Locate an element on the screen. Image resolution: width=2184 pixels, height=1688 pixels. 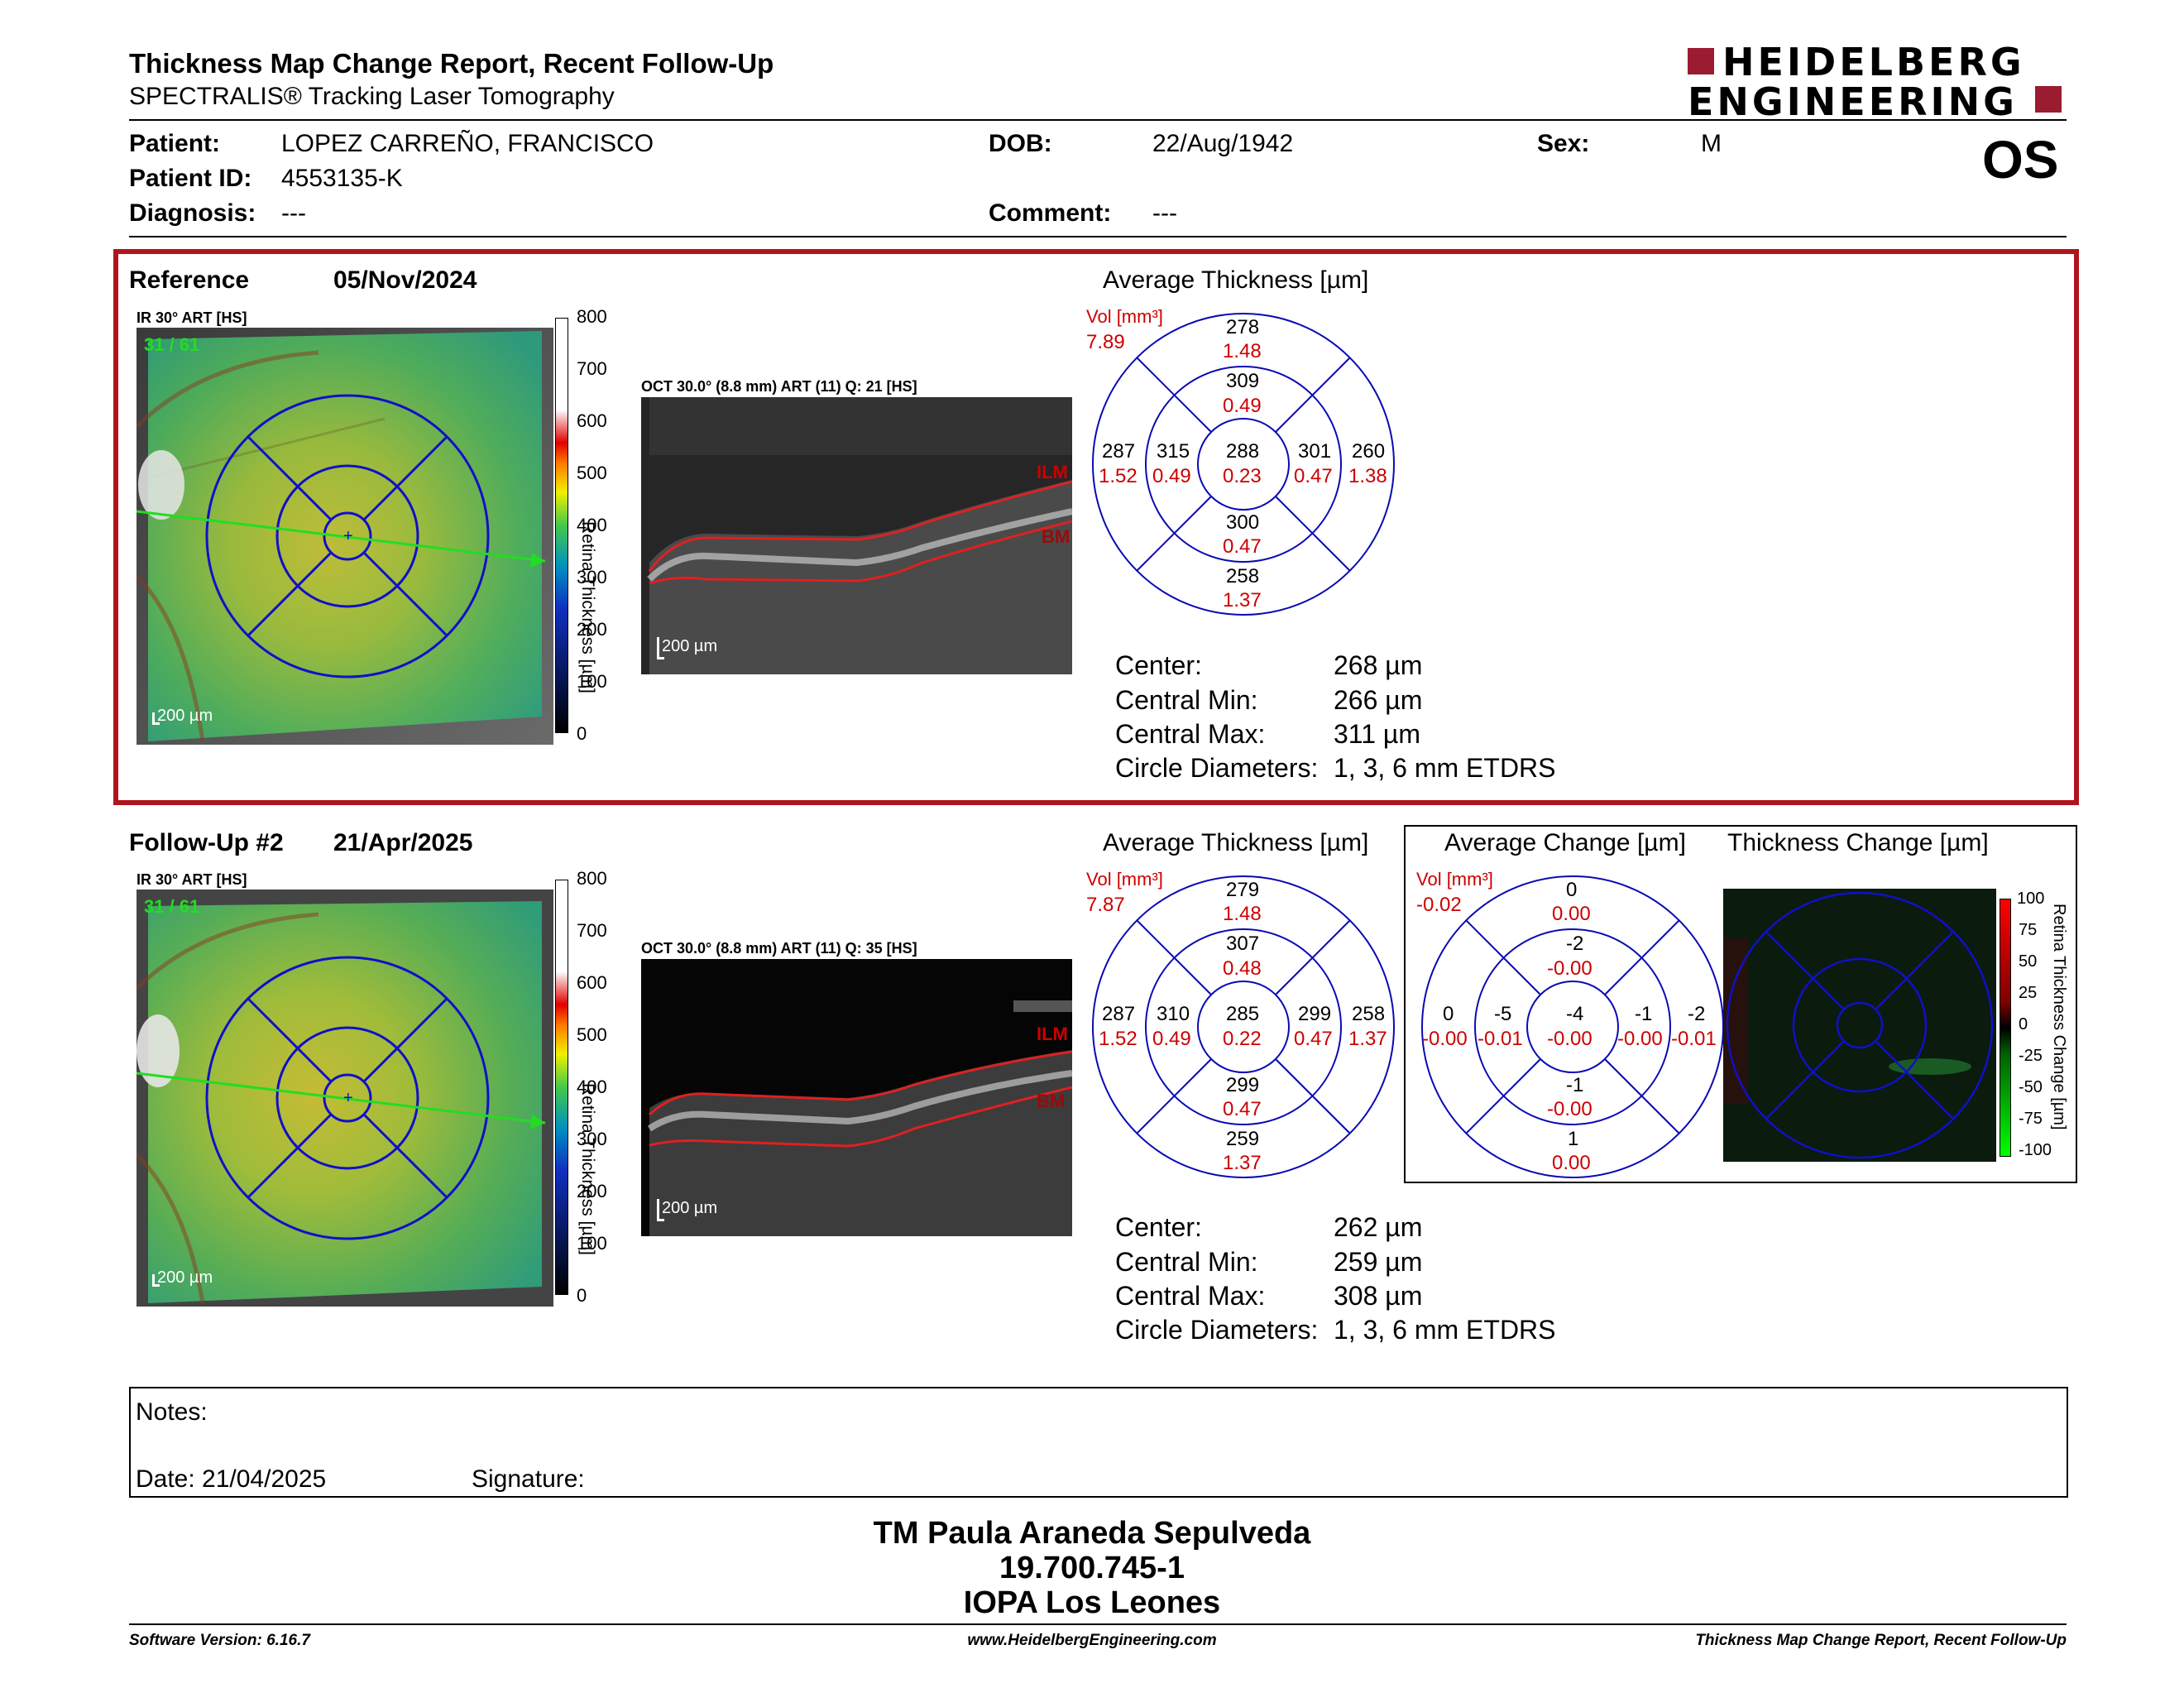
fu-outer-right-volume: 1.37 is located at coordinates (1367, 1039).